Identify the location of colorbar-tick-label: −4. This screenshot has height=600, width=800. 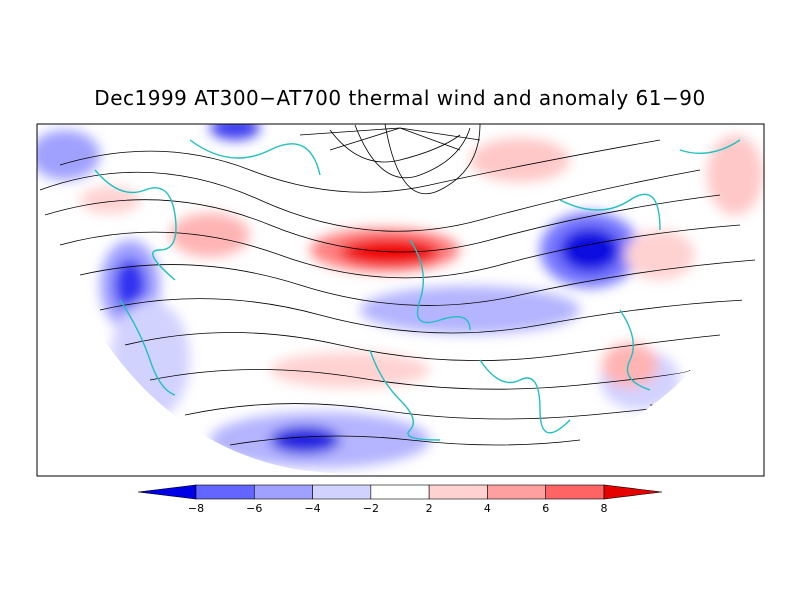
(312, 508).